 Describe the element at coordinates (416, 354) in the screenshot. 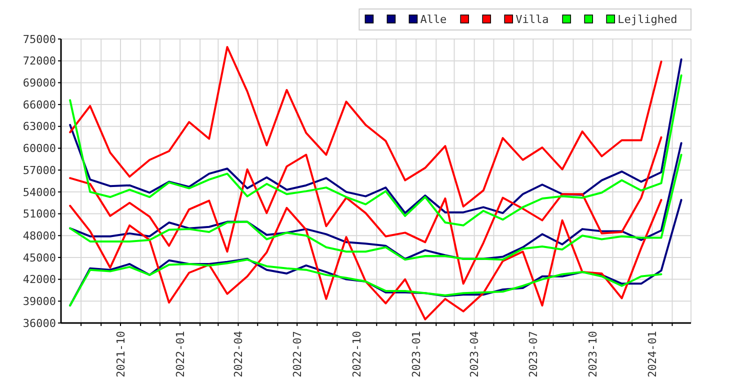

I see `x-tick-label: 2023-01` at that location.